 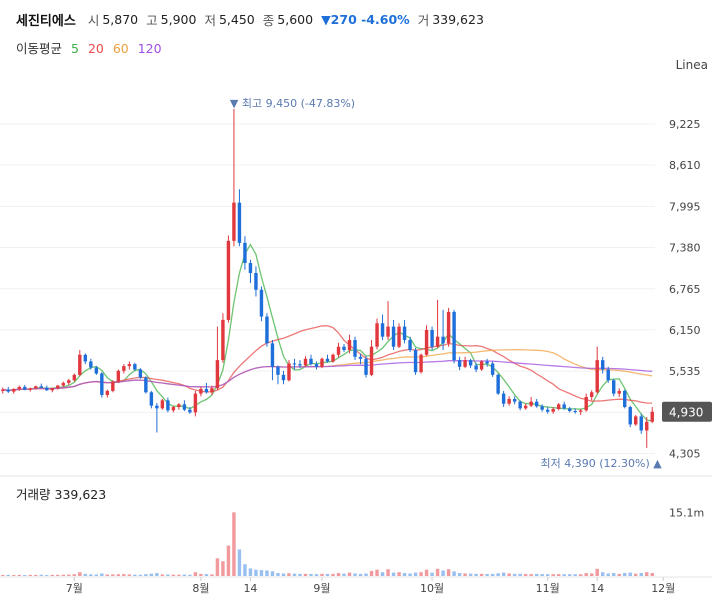 What do you see at coordinates (39, 48) in the screenshot?
I see `ma-label: 이동평균` at bounding box center [39, 48].